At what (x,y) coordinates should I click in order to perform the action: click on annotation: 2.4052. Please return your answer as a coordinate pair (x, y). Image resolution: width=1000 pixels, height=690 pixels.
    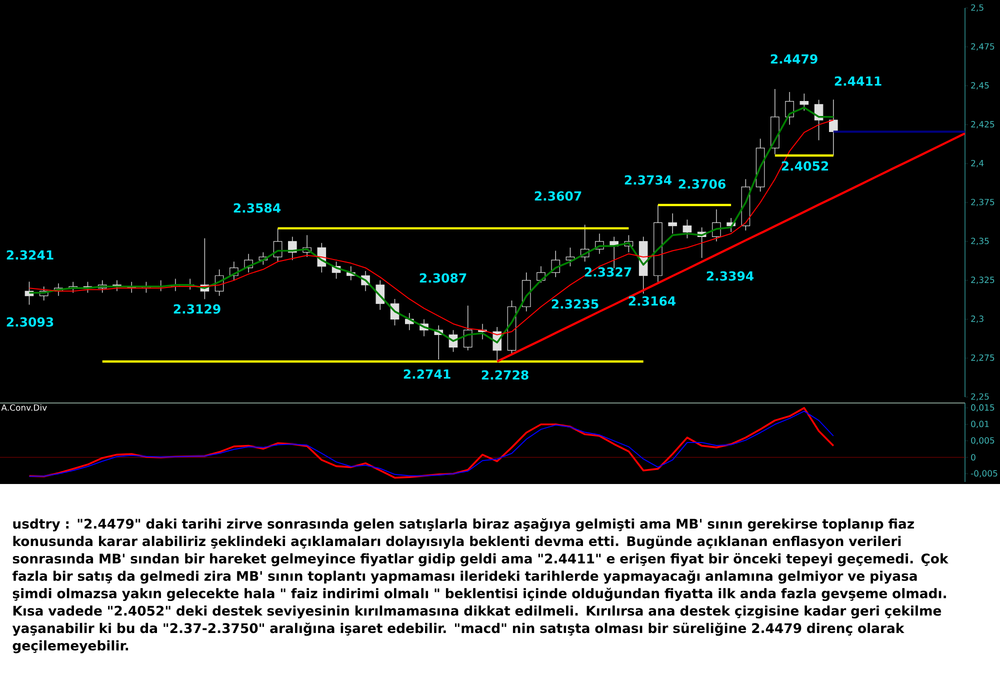
    Looking at the image, I should click on (805, 166).